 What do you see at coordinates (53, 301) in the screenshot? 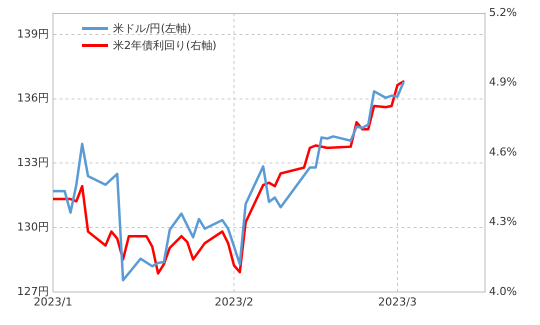
I see `x-tick-label: 2023/1` at bounding box center [53, 301].